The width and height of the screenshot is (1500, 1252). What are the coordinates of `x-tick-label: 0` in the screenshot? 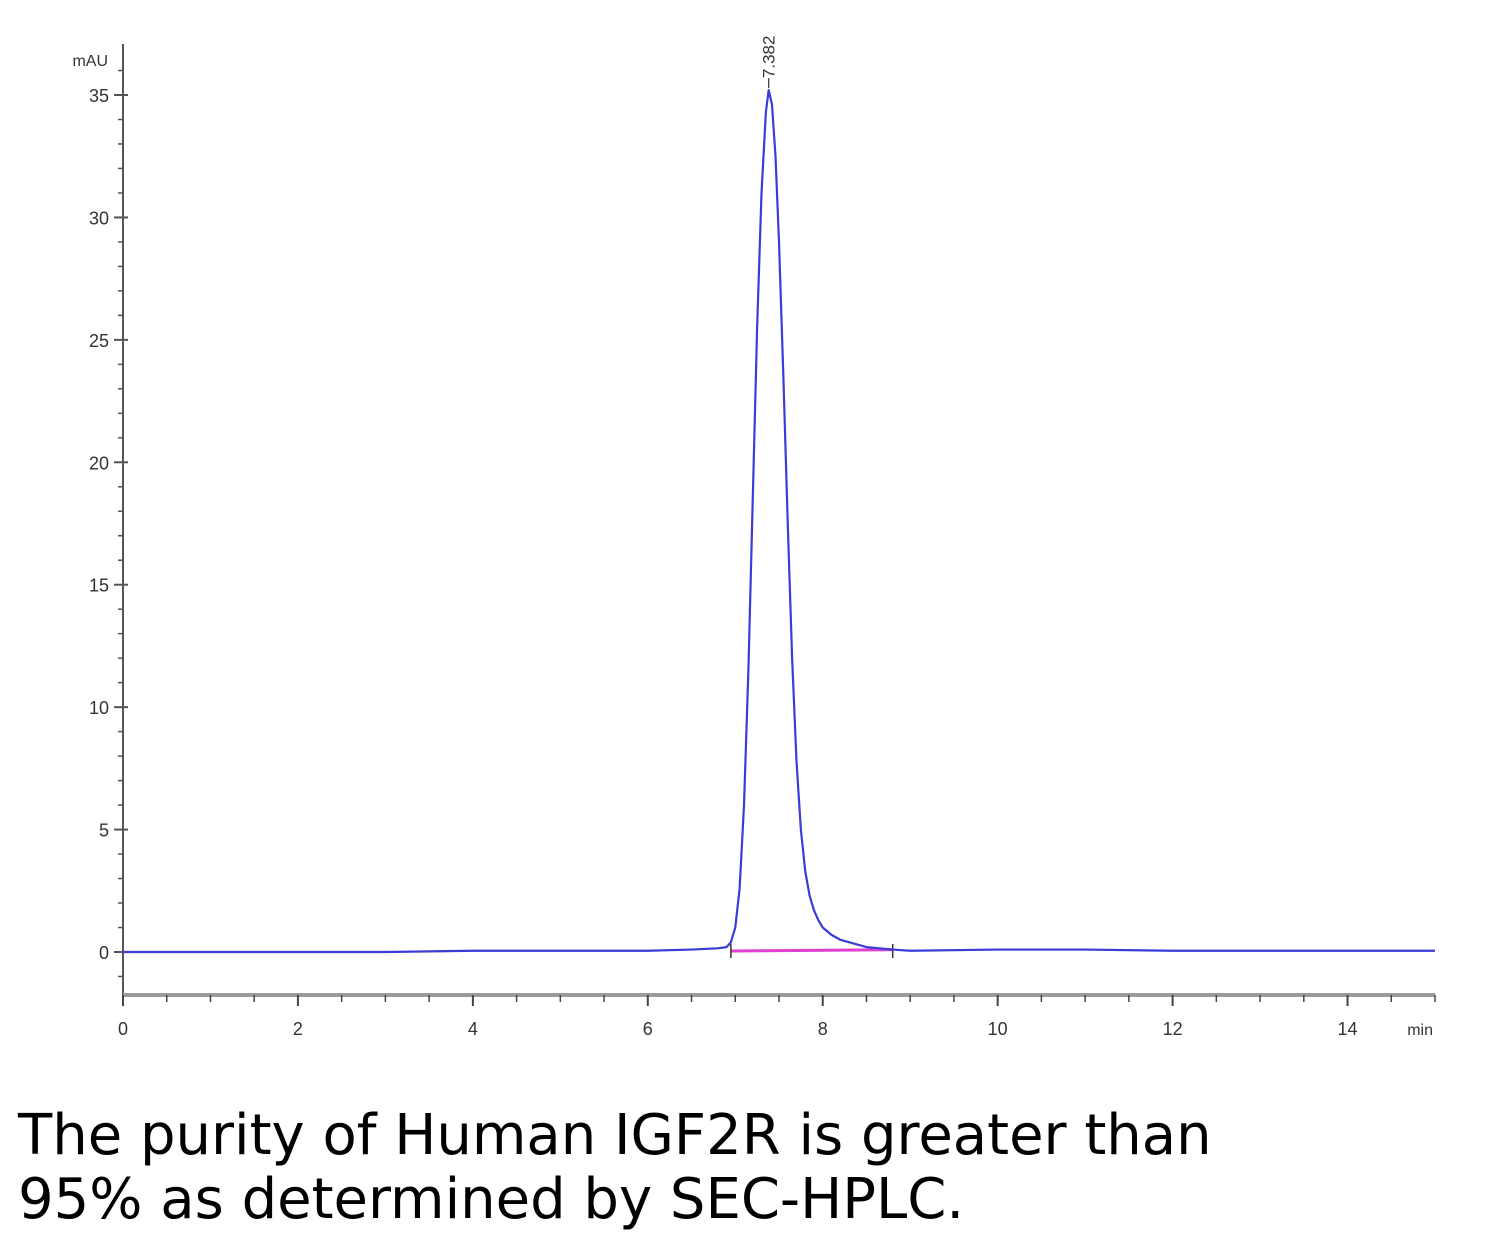 It's located at (123, 1029).